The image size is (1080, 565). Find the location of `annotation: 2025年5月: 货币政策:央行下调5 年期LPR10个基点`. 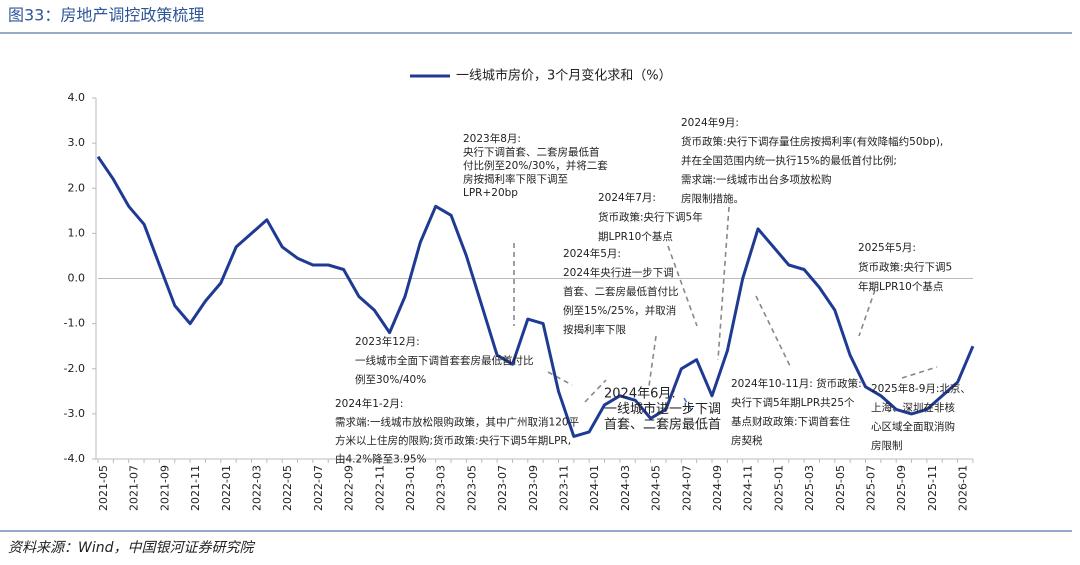

annotation: 2025年5月: 货币政策:央行下调5 年期LPR10个基点 is located at coordinates (905, 267).